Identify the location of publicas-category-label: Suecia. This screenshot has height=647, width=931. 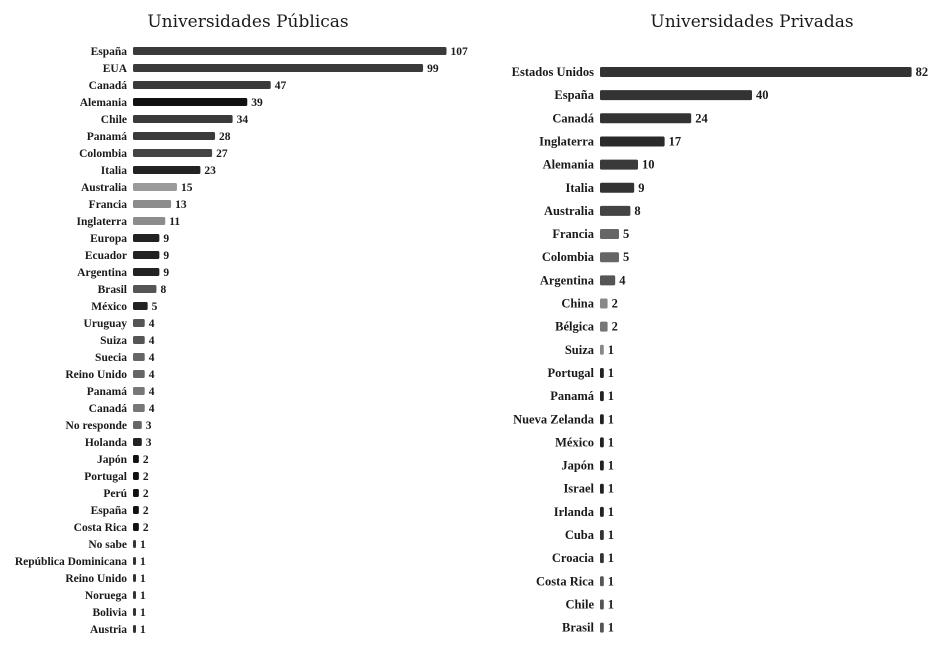
(111, 358).